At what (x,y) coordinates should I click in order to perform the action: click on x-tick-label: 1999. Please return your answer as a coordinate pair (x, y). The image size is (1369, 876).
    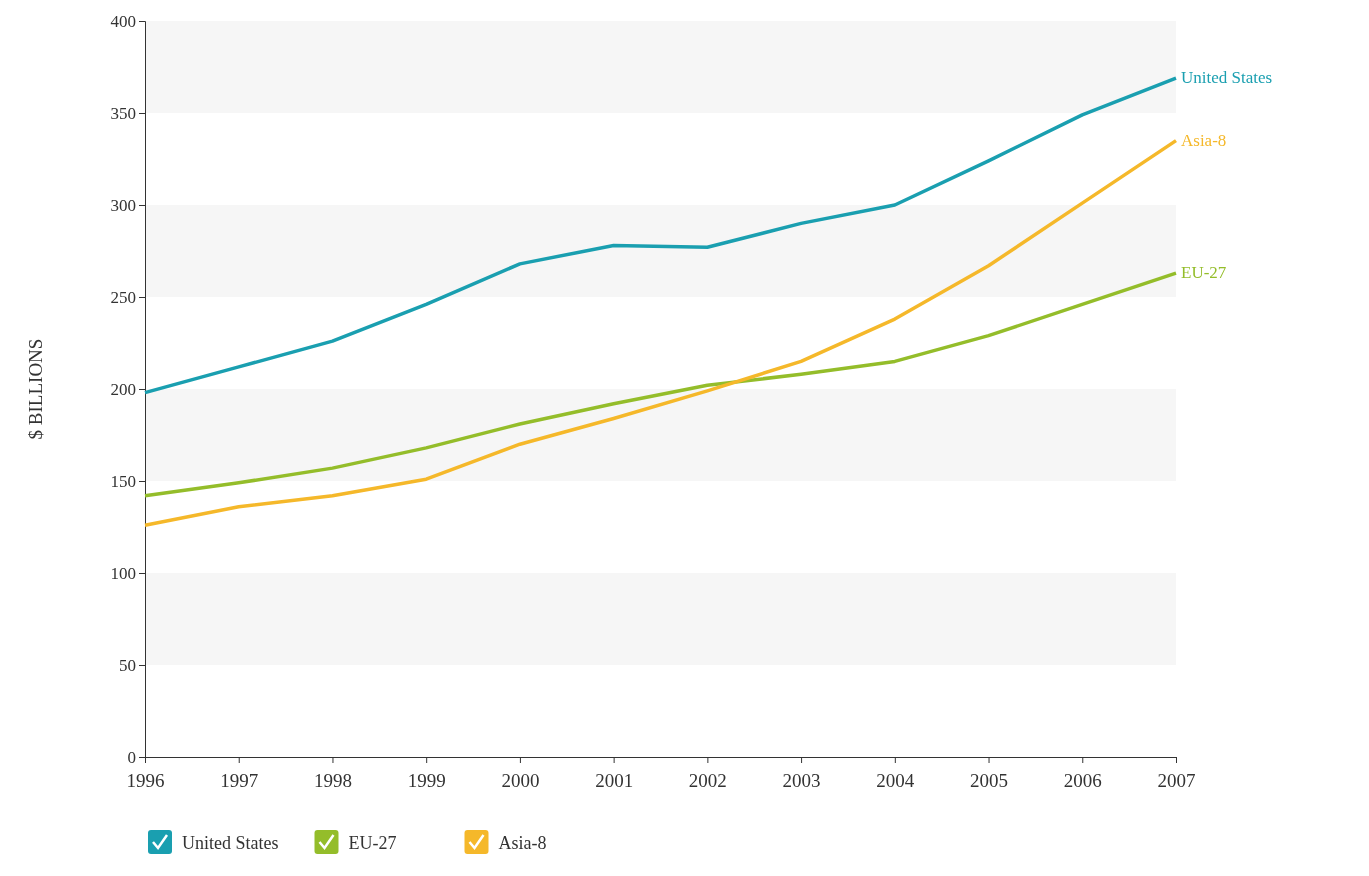
    Looking at the image, I should click on (426, 780).